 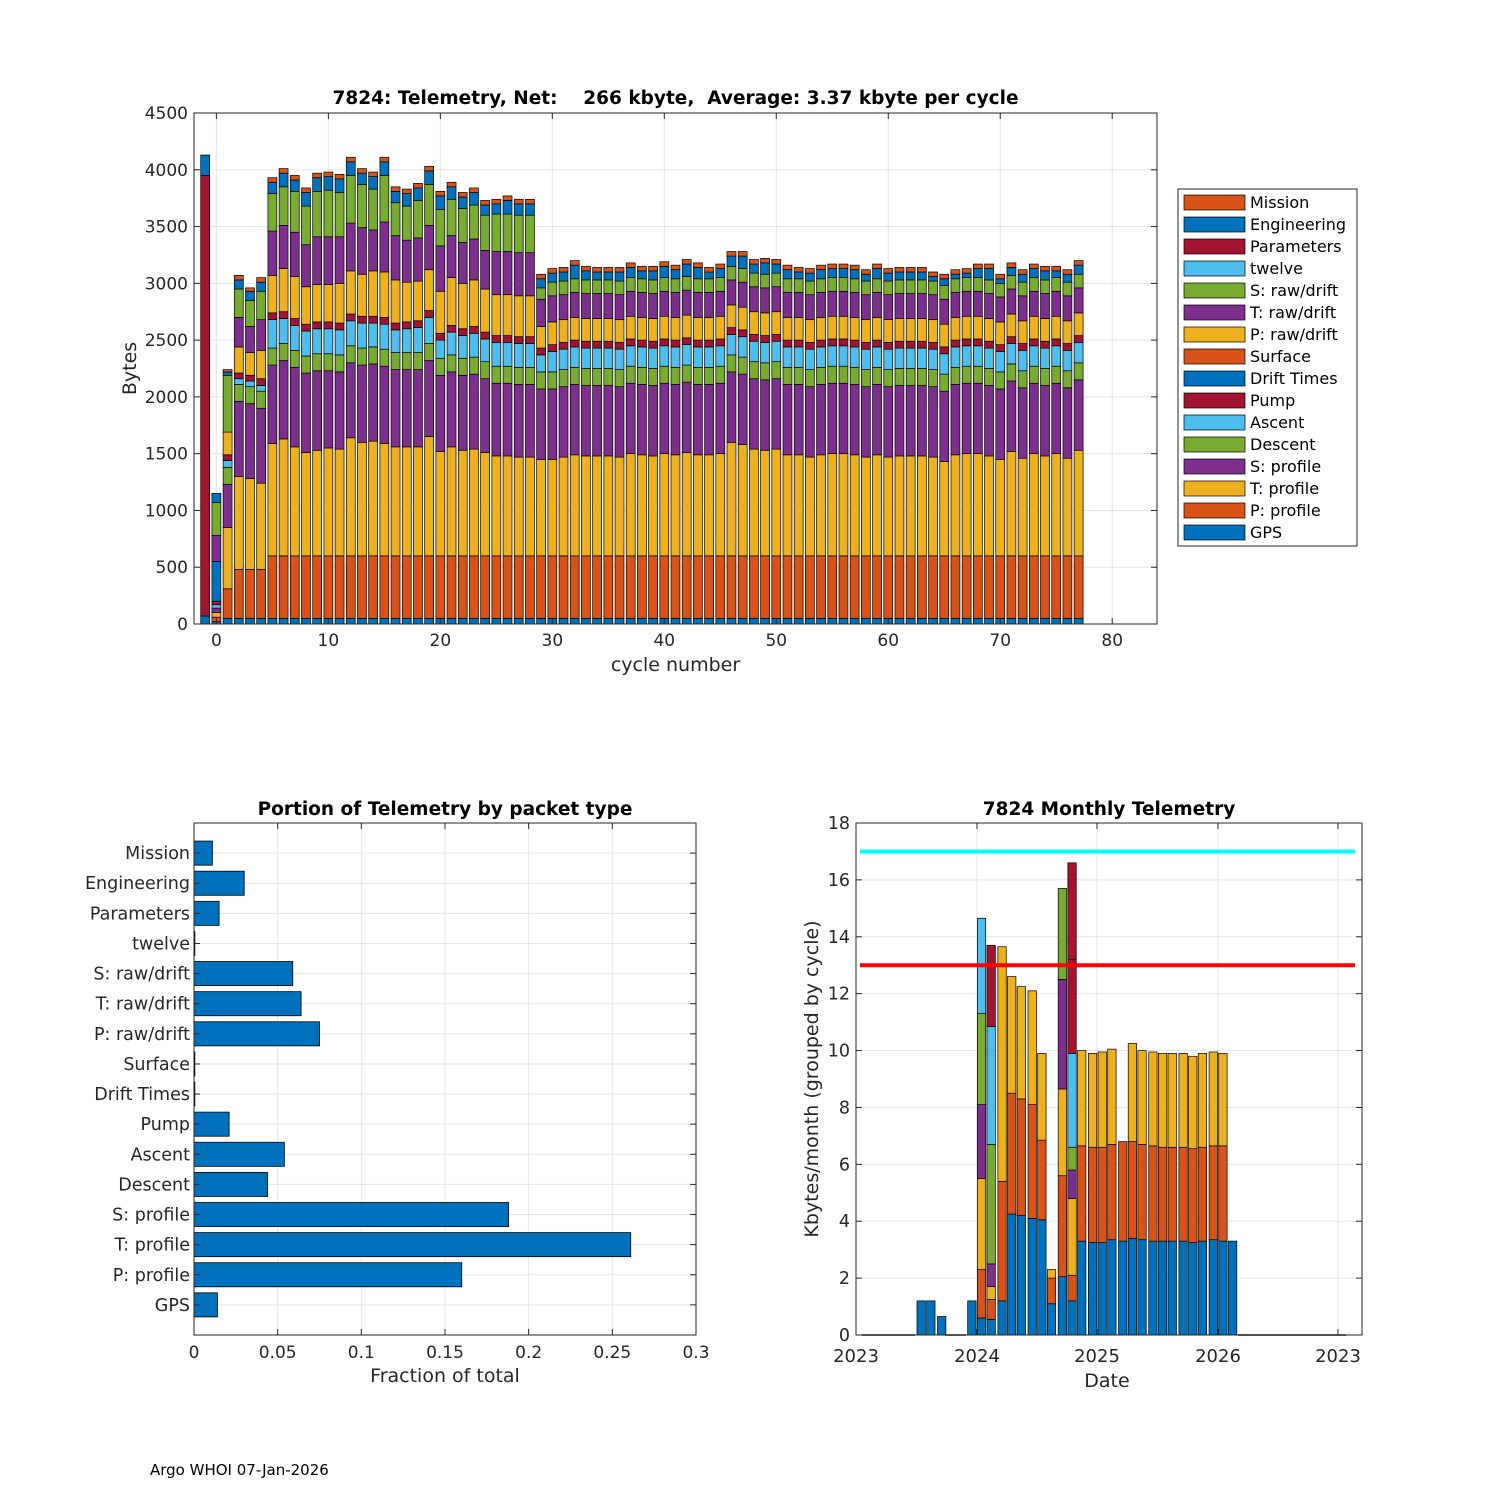 What do you see at coordinates (1338, 1356) in the screenshot?
I see `chart3-xtick-label: 2023` at bounding box center [1338, 1356].